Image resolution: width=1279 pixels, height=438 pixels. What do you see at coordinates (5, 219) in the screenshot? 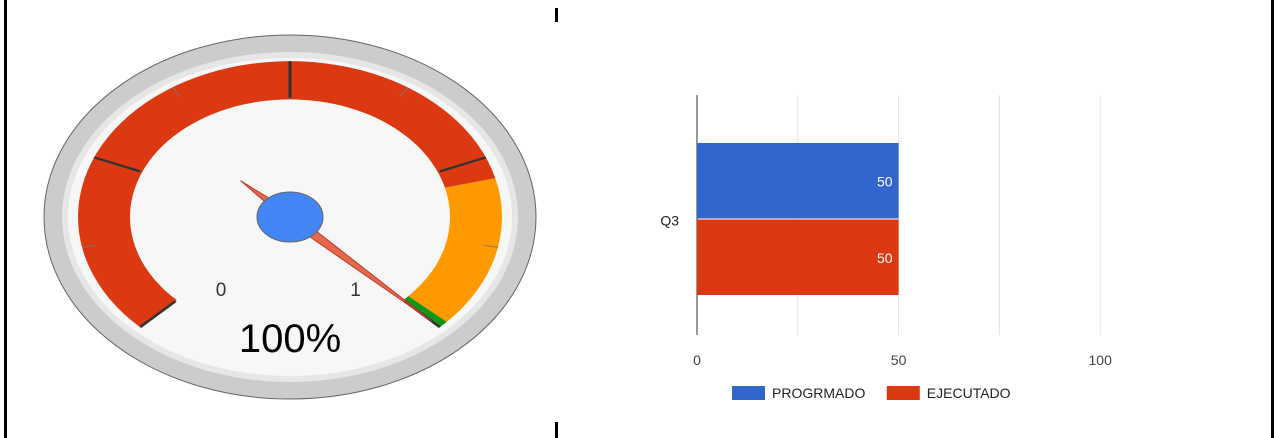
I see `divider-left` at bounding box center [5, 219].